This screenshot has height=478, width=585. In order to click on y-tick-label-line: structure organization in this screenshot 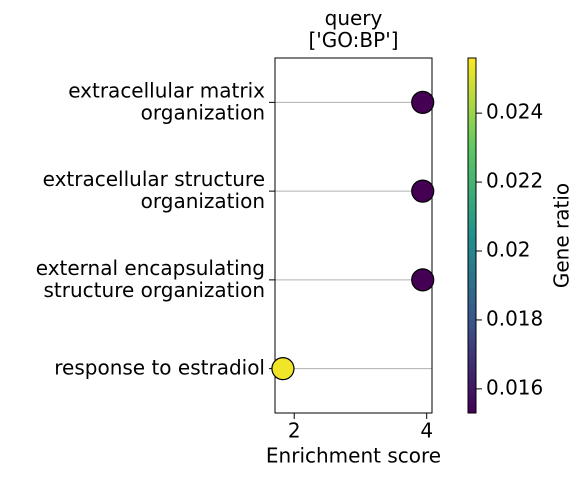, I will do `click(154, 289)`.